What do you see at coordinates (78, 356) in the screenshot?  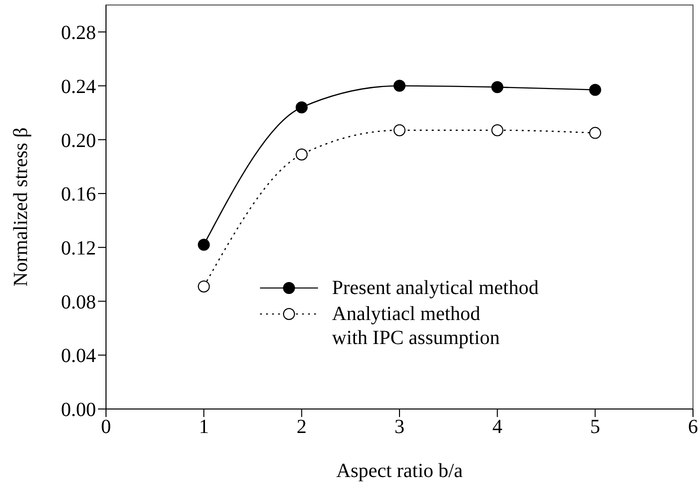 I see `y-tick-label: 0.04` at bounding box center [78, 356].